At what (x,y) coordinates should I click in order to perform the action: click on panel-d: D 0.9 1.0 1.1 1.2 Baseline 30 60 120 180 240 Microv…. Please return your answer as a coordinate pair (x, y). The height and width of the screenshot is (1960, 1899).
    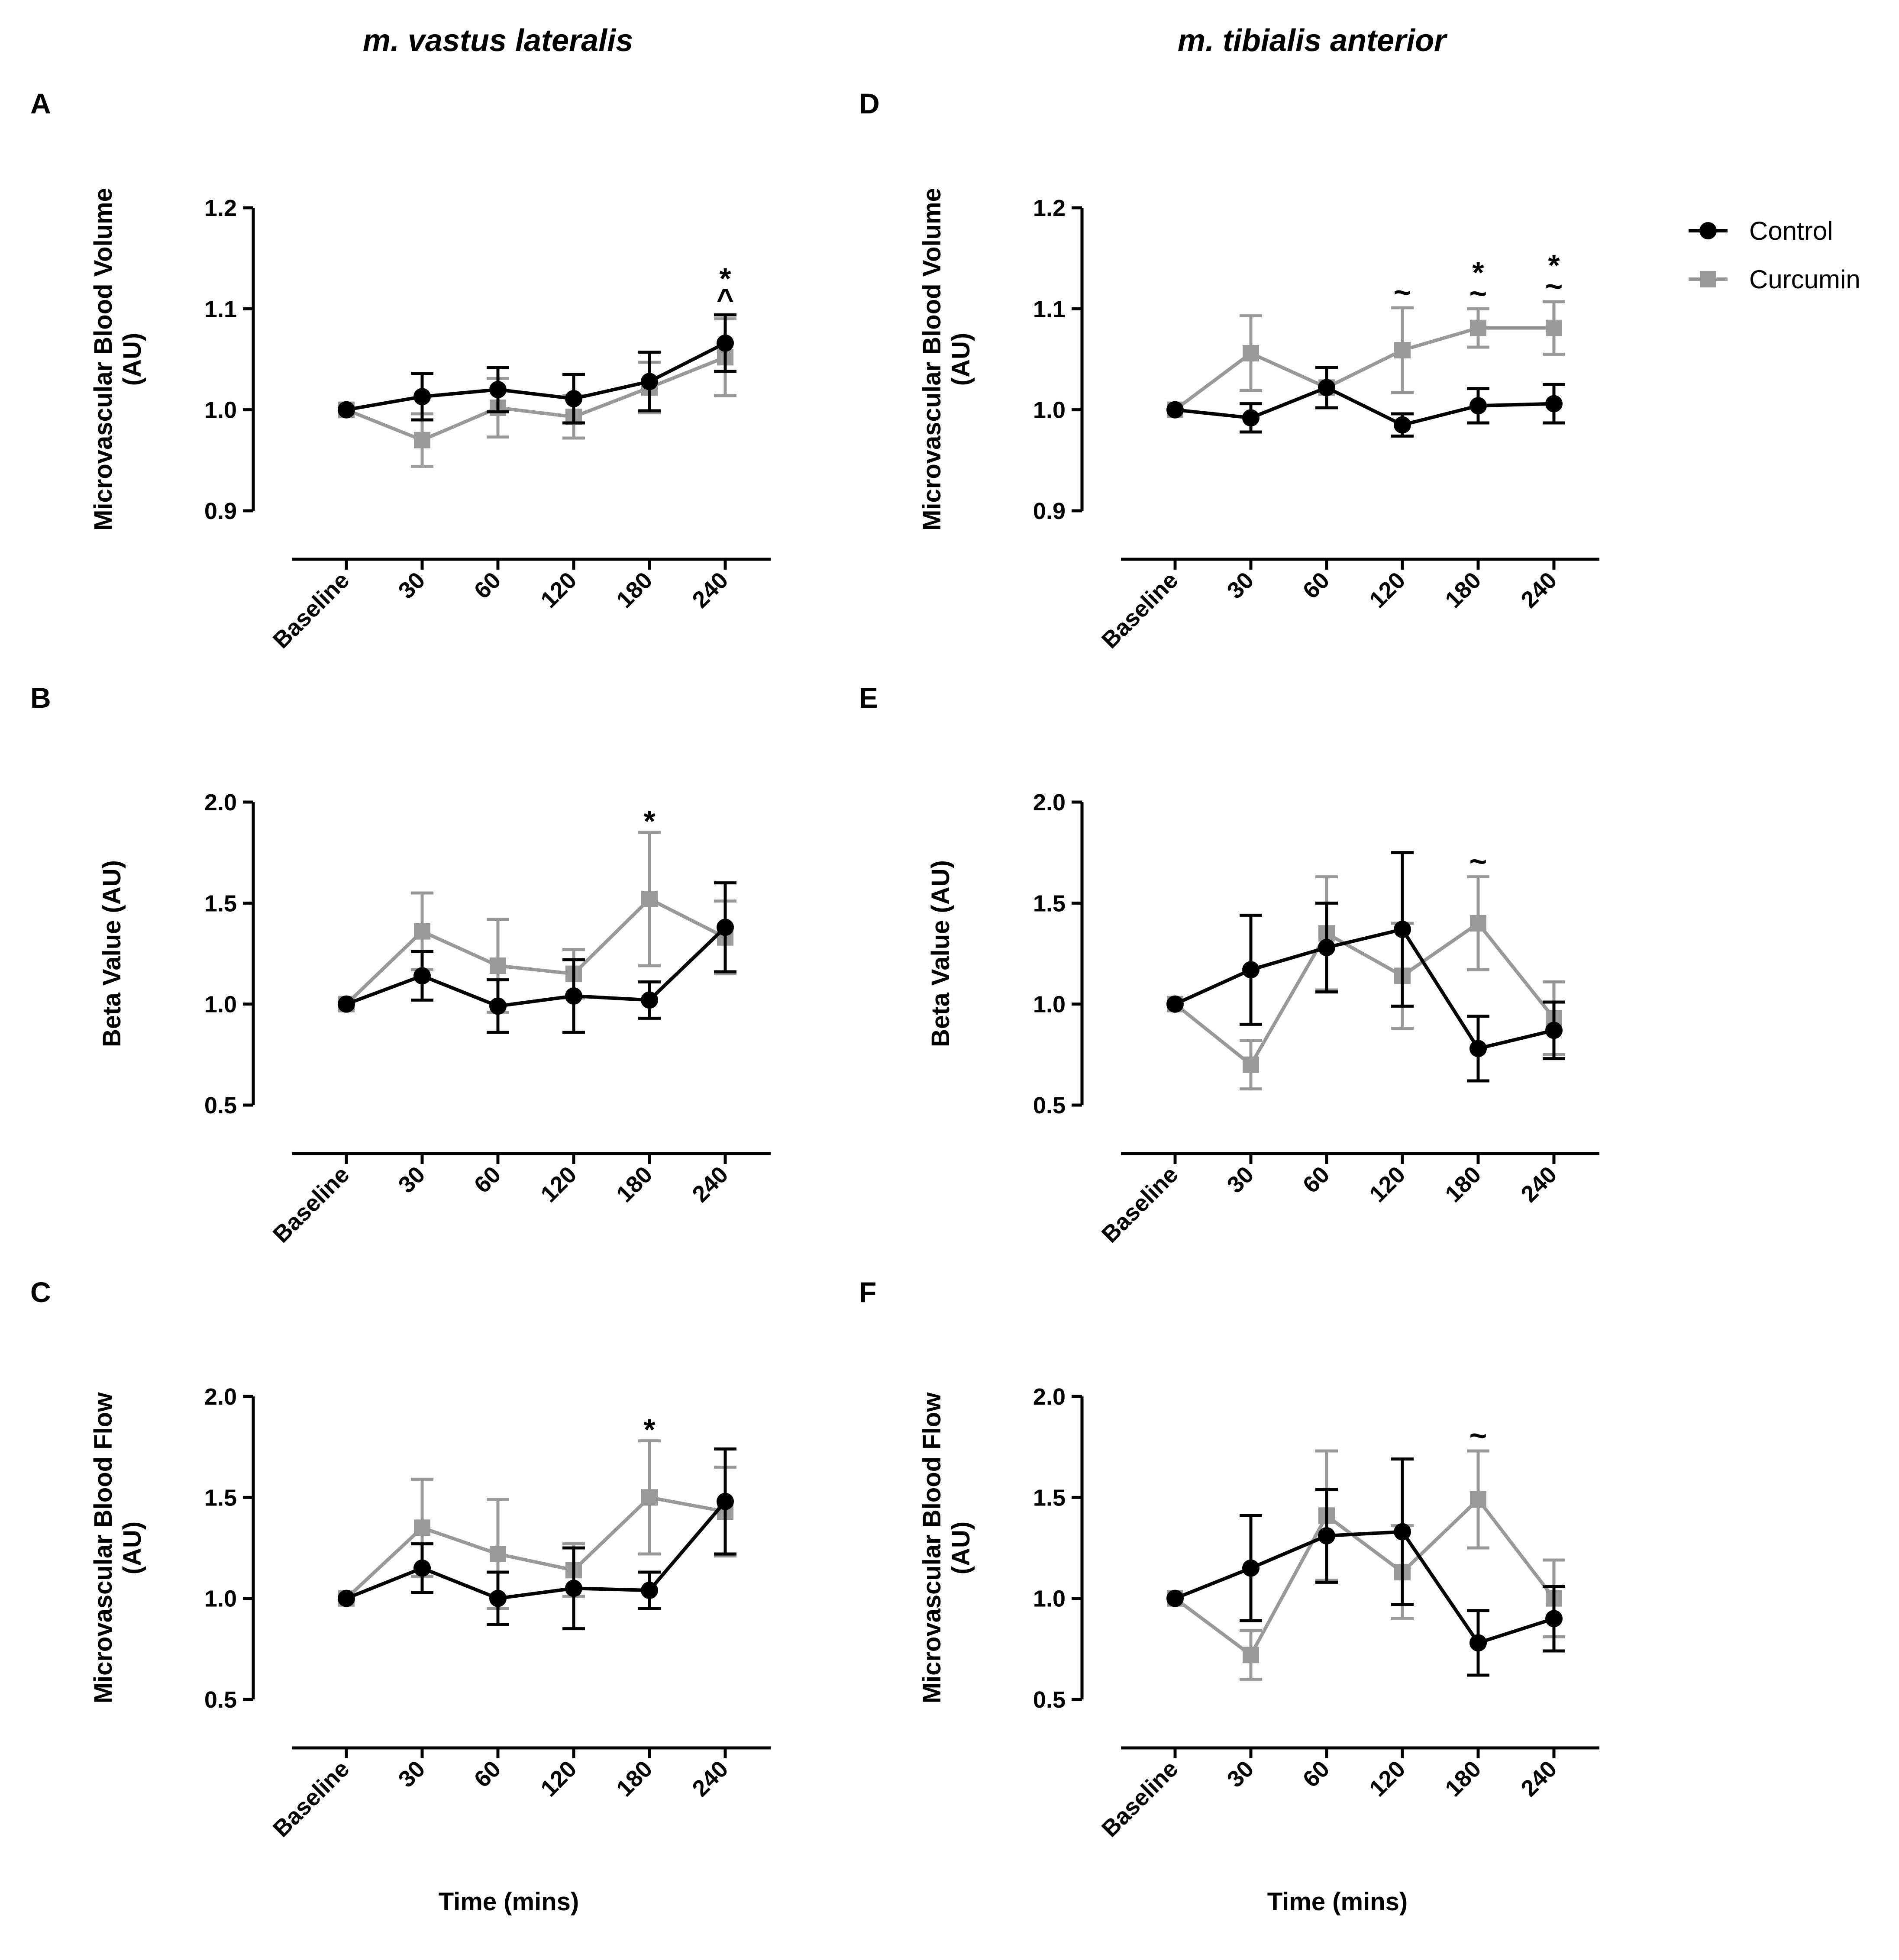
    Looking at the image, I should click on (1229, 371).